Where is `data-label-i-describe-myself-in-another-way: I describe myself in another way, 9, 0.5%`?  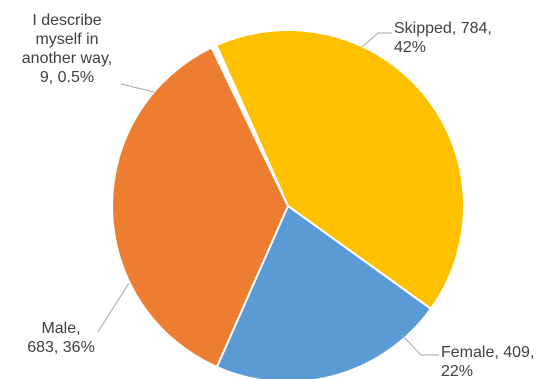
data-label-i-describe-myself-in-another-way: I describe myself in another way, 9, 0.5% is located at coordinates (67, 49).